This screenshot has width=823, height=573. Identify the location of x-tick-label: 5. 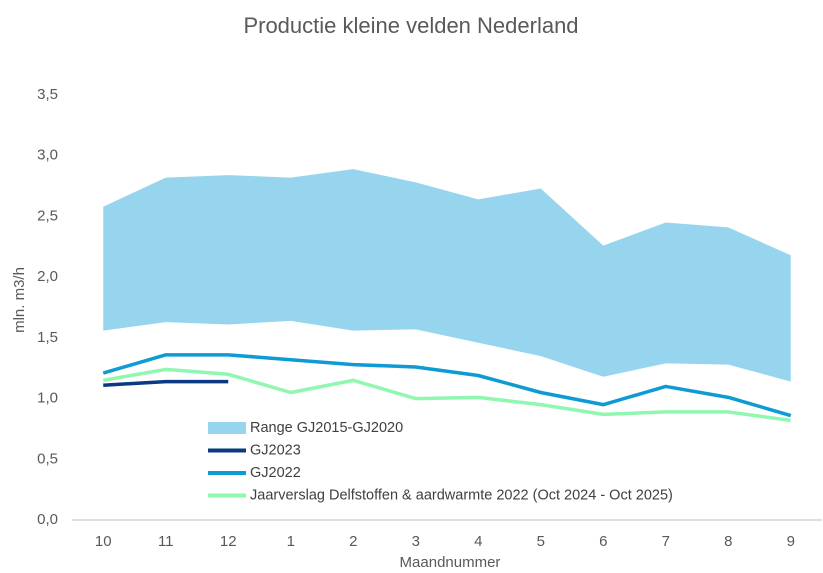
(541, 541).